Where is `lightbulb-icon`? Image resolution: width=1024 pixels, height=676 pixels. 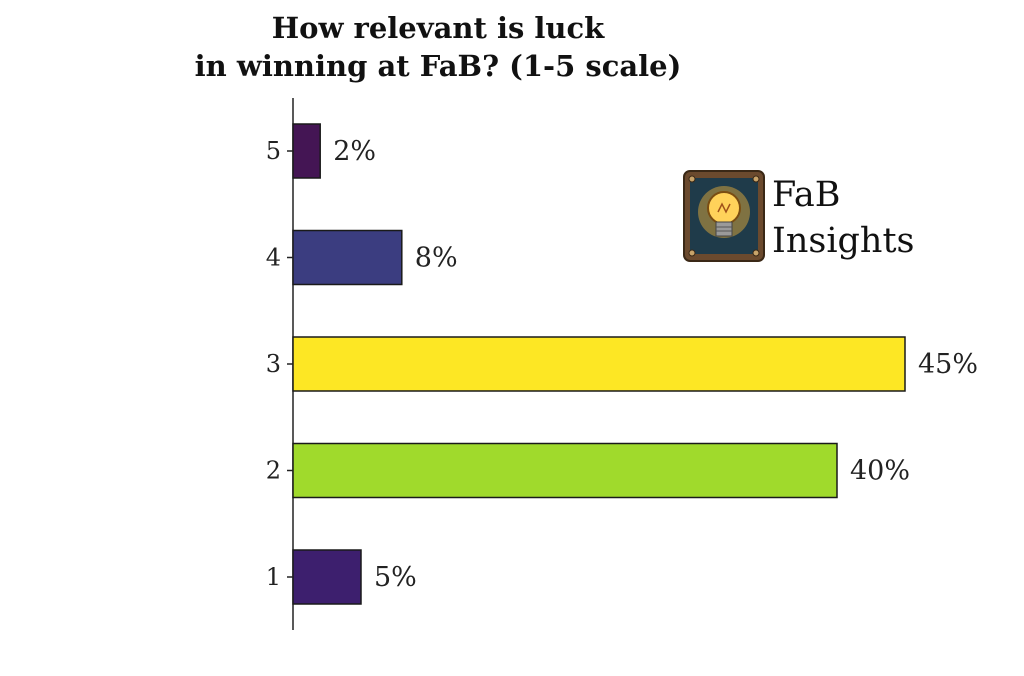
lightbulb-icon is located at coordinates (724, 216).